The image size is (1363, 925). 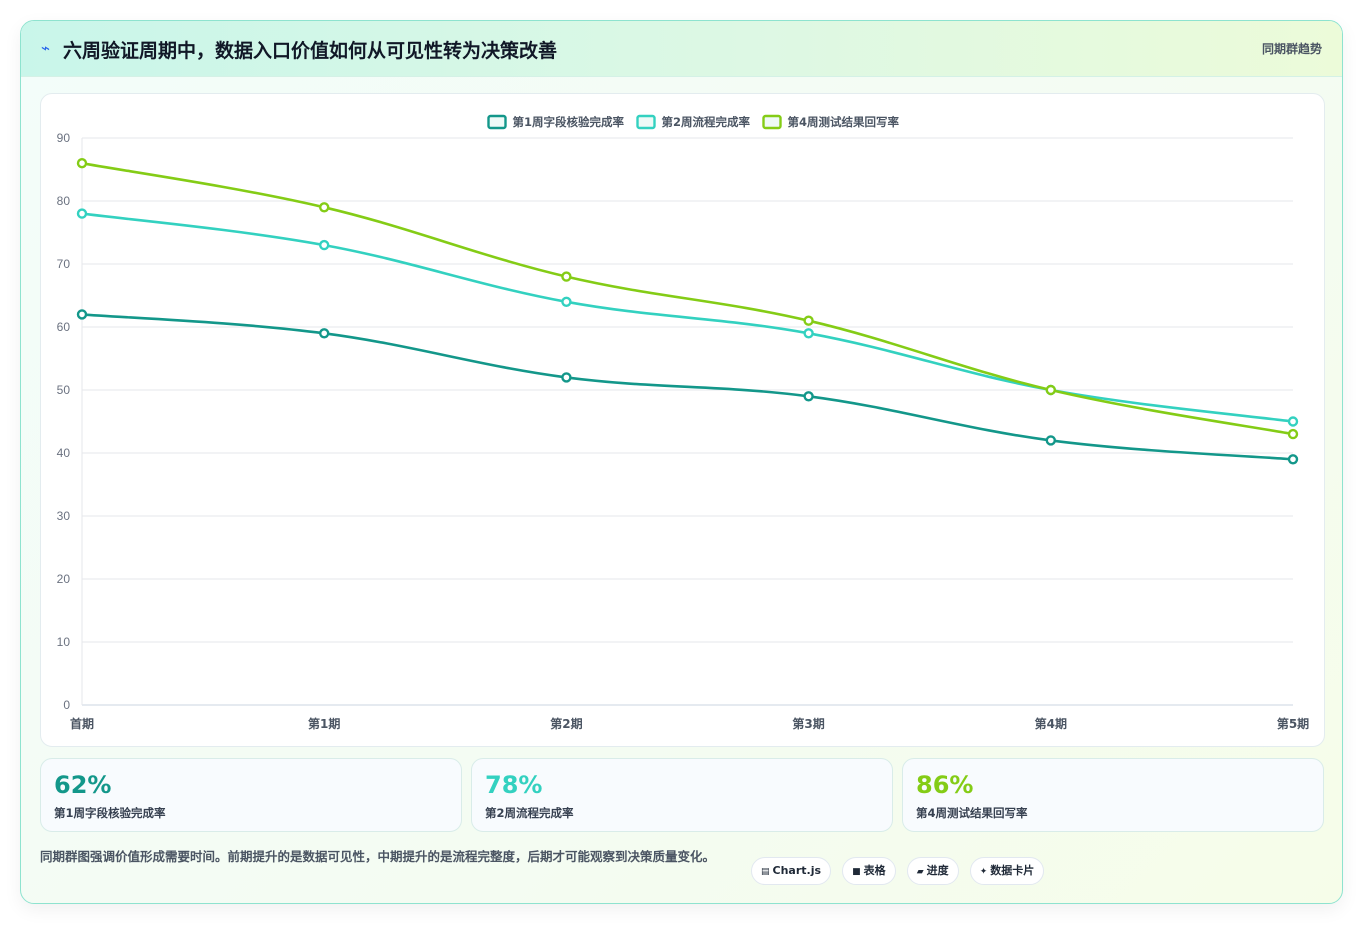 What do you see at coordinates (64, 579) in the screenshot?
I see `y-tick-label: 20` at bounding box center [64, 579].